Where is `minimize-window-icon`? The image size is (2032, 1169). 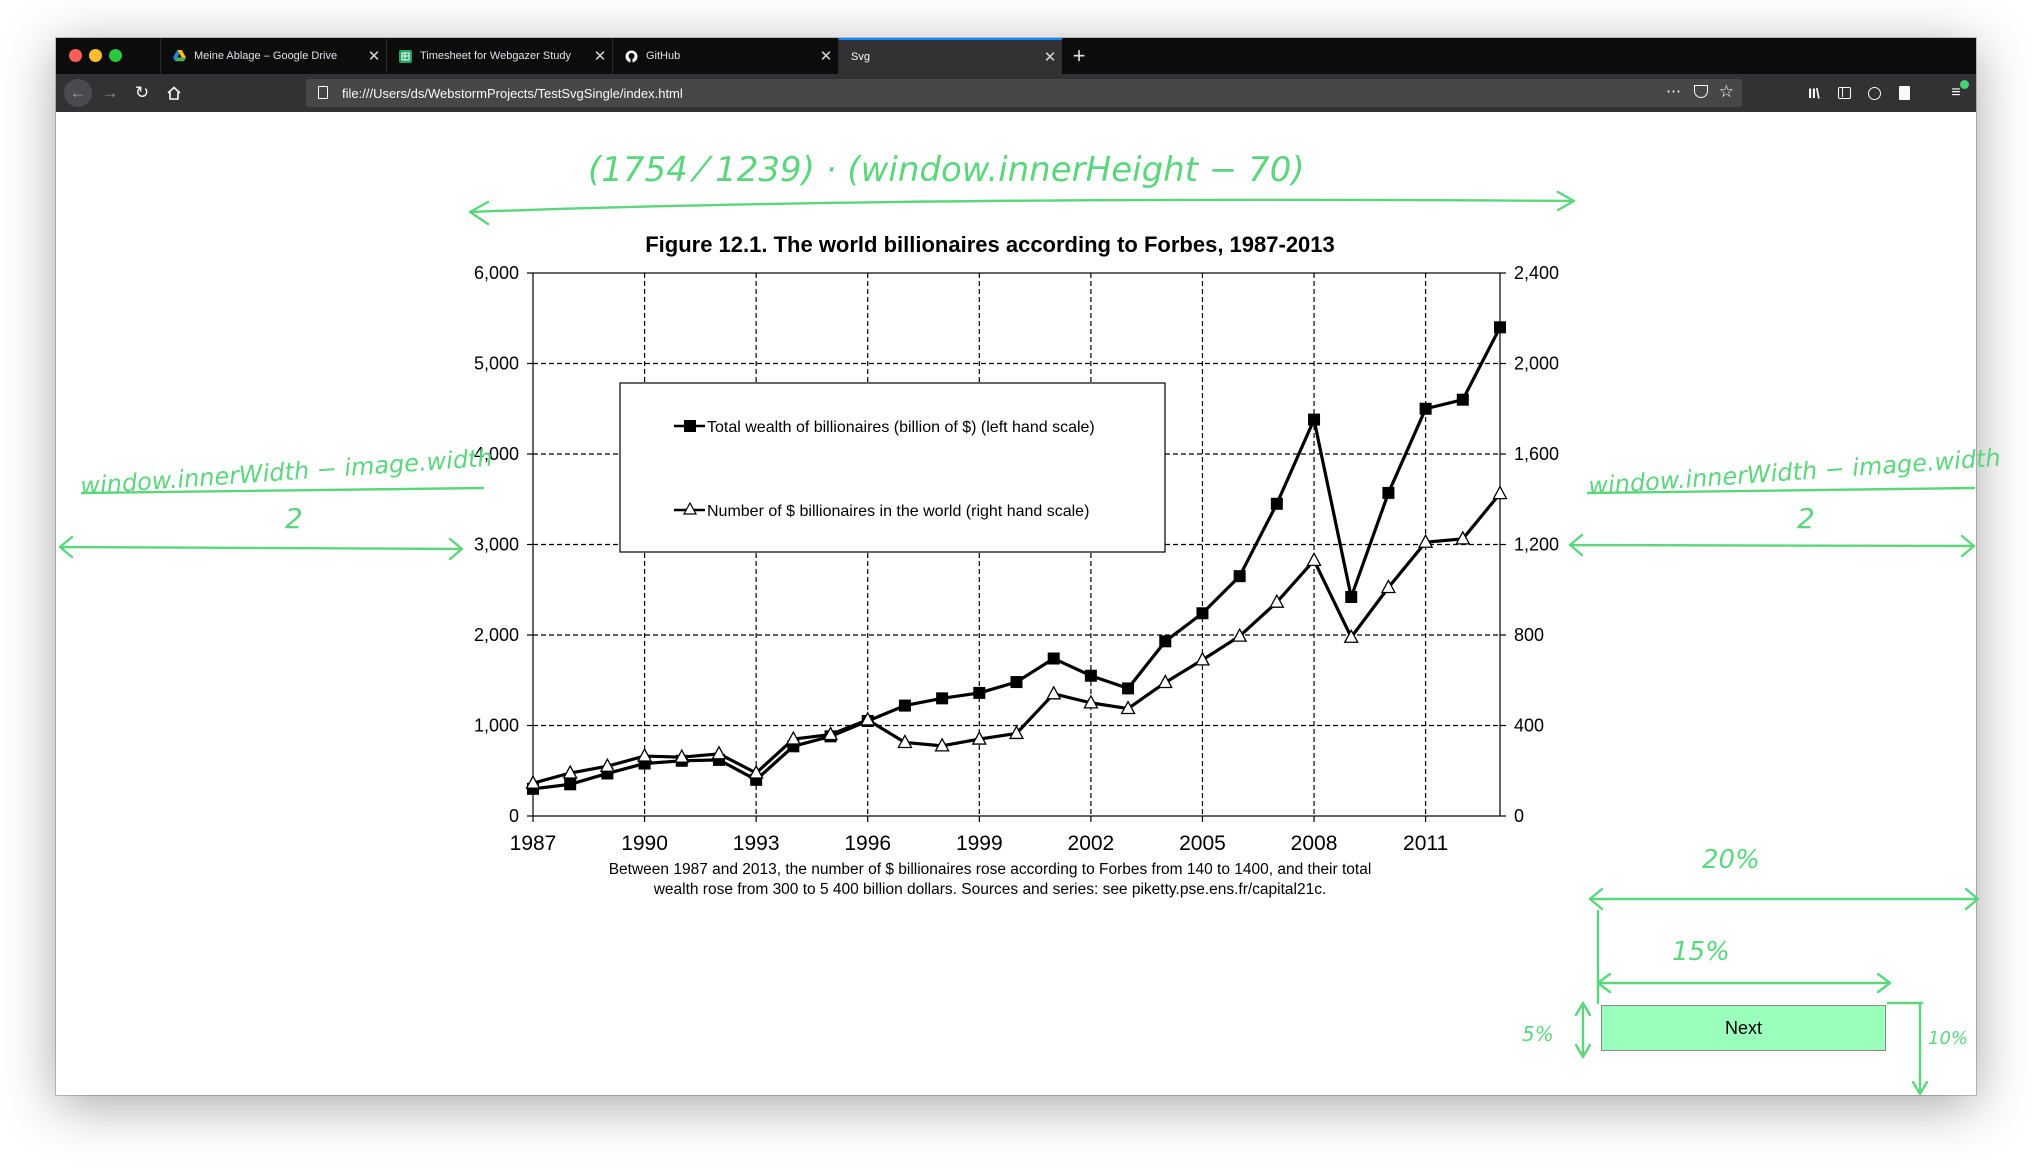
minimize-window-icon is located at coordinates (95, 55).